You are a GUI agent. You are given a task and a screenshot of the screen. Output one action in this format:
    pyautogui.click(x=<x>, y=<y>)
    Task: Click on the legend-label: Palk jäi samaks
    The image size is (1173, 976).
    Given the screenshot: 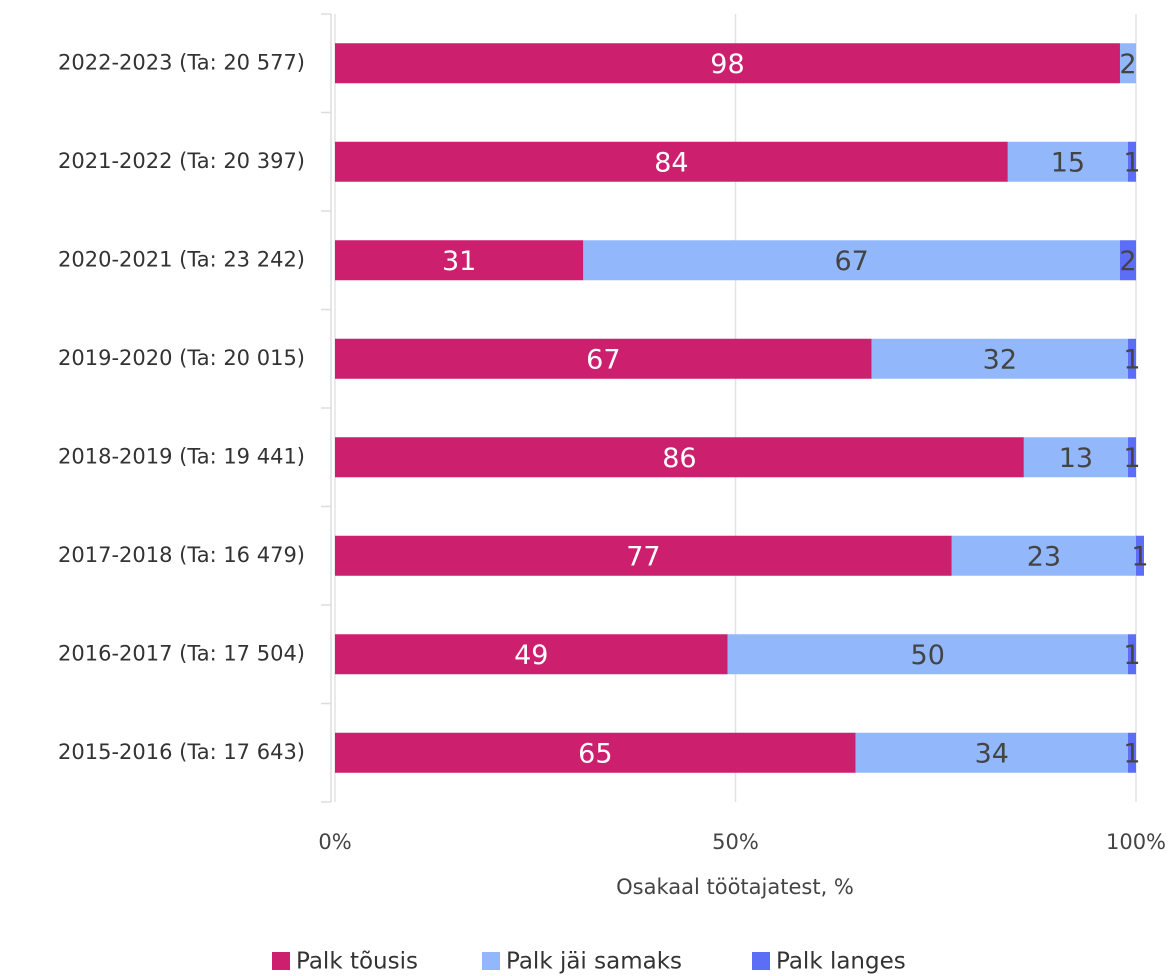 What is the action you would take?
    pyautogui.click(x=594, y=962)
    